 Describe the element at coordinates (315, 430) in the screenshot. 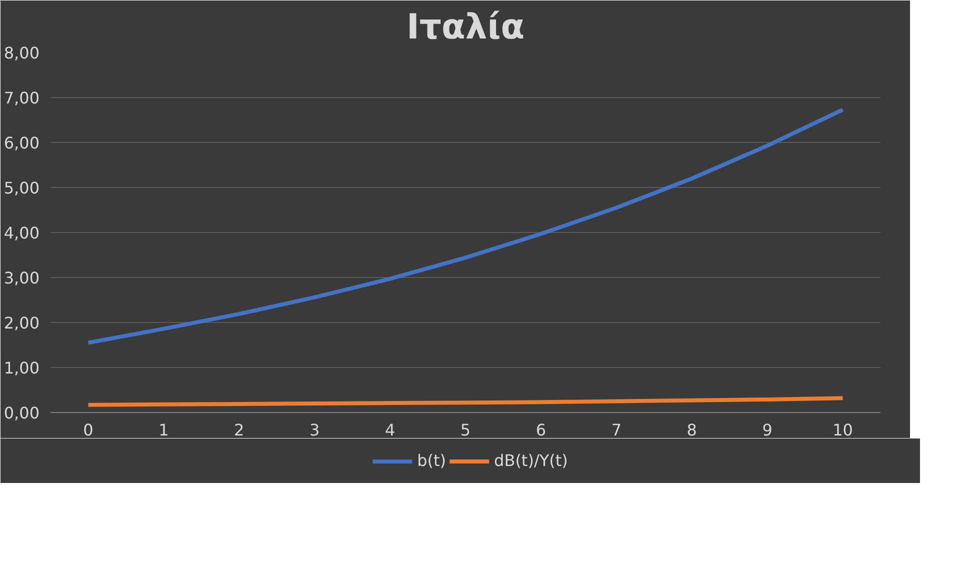

I see `x-tick-label: 3` at that location.